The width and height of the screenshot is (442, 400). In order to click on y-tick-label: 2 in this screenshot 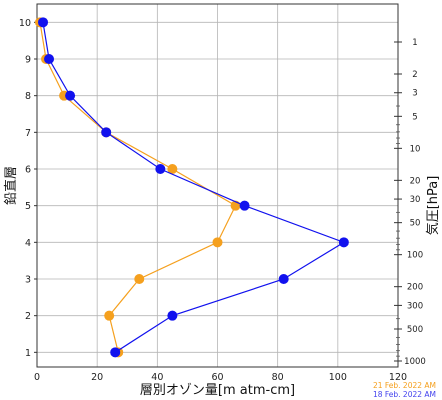, I will do `click(28, 316)`.